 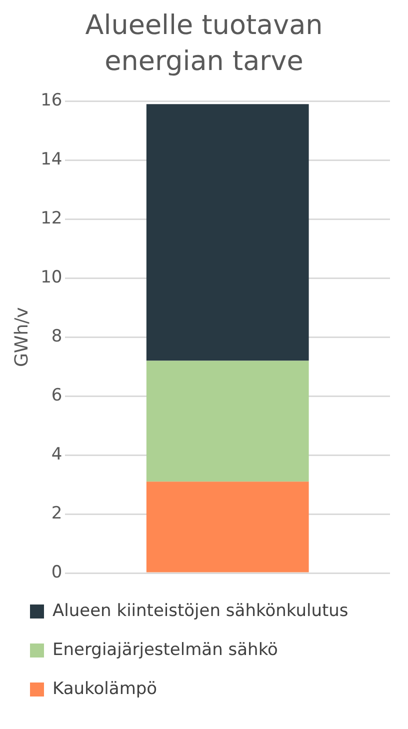 I want to click on chart-title: Alueelle tuotavan energian tarve, so click(x=204, y=44).